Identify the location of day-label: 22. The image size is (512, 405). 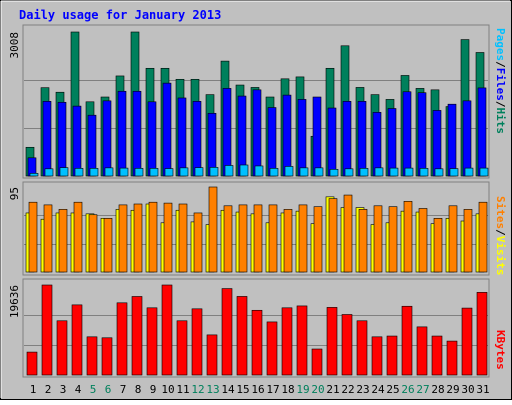
(347, 389).